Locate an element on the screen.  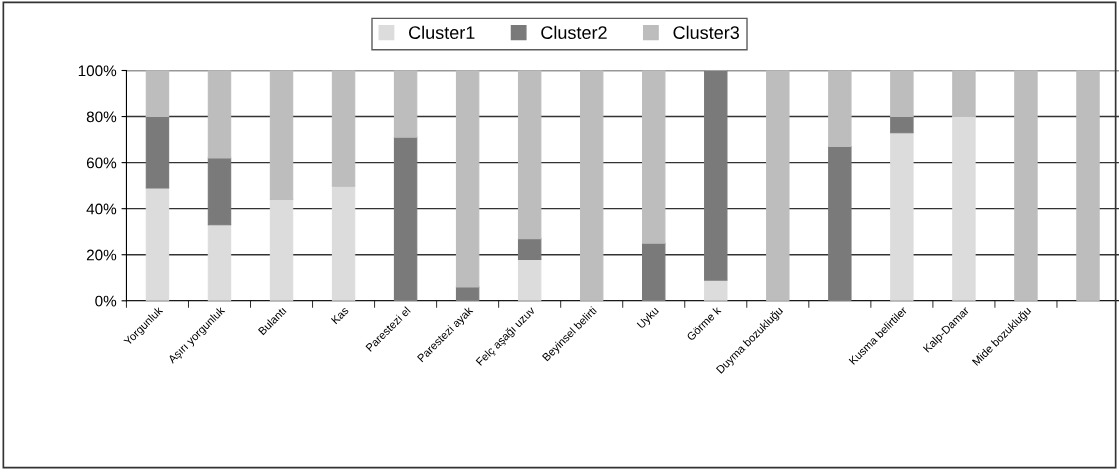
y-tick-label: 40% is located at coordinates (101, 209).